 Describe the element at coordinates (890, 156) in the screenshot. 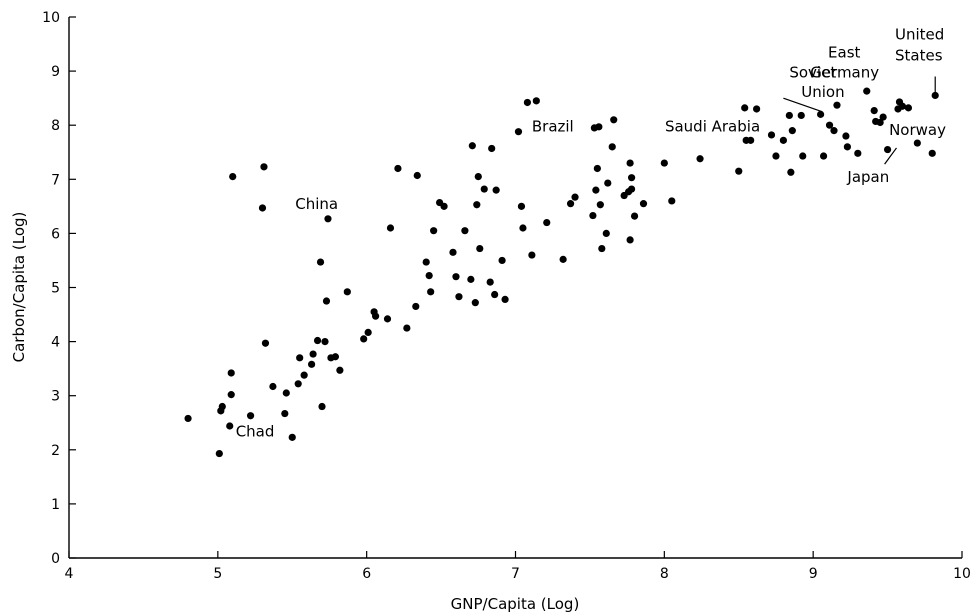

I see `annotation-leader-line` at that location.